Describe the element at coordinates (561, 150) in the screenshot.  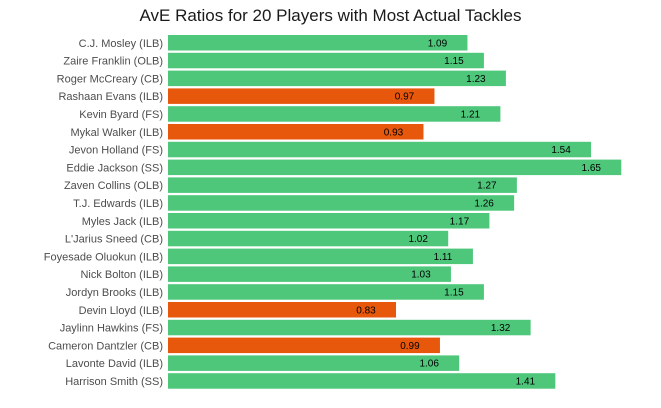
I see `bar-value-label: 1.54` at that location.